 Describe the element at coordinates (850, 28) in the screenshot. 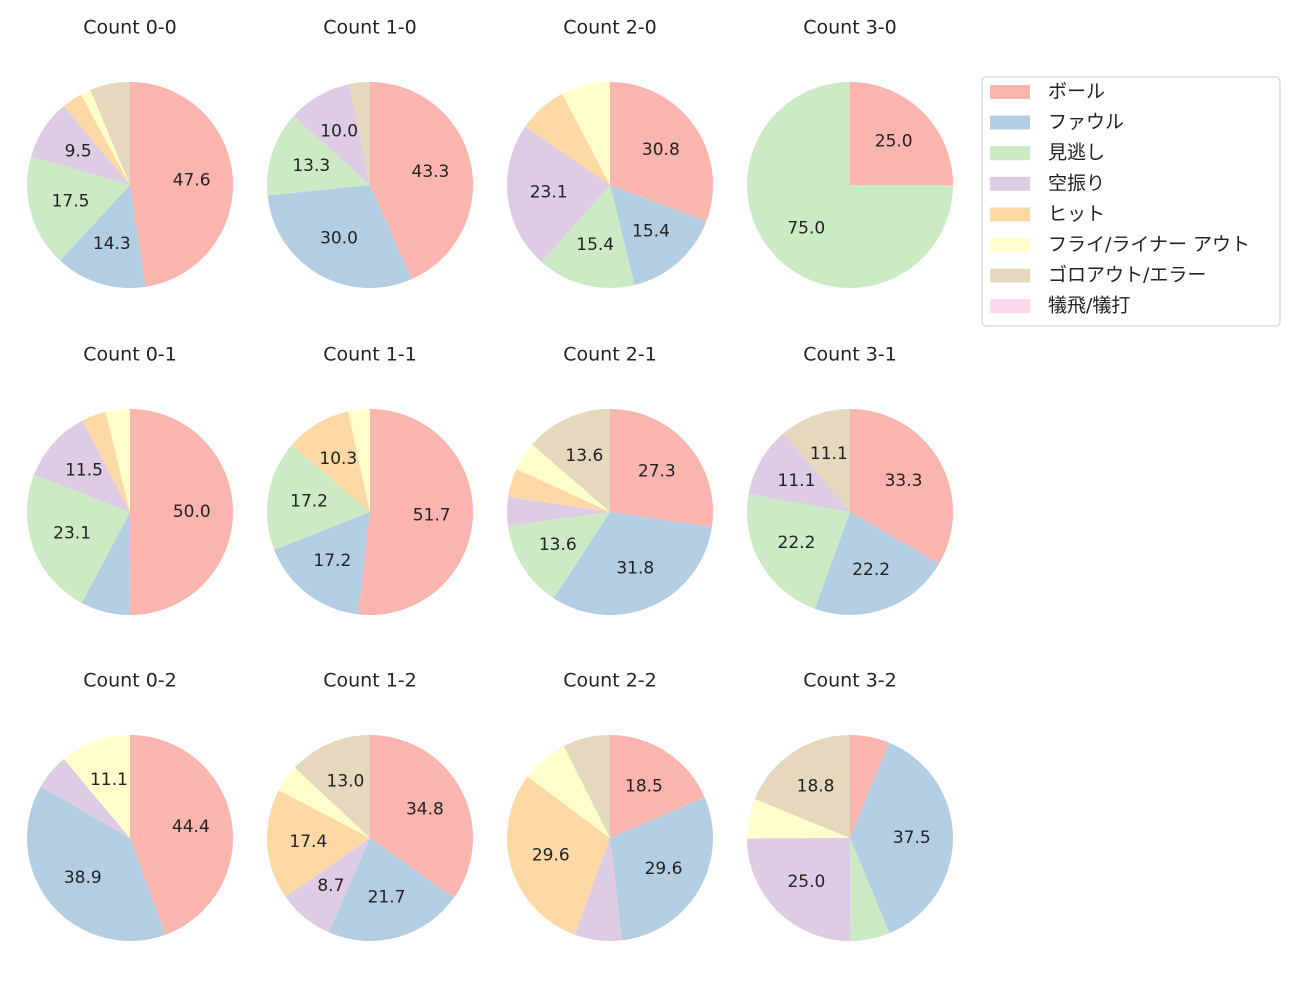

I see `chart-title: Count 3-0` at that location.